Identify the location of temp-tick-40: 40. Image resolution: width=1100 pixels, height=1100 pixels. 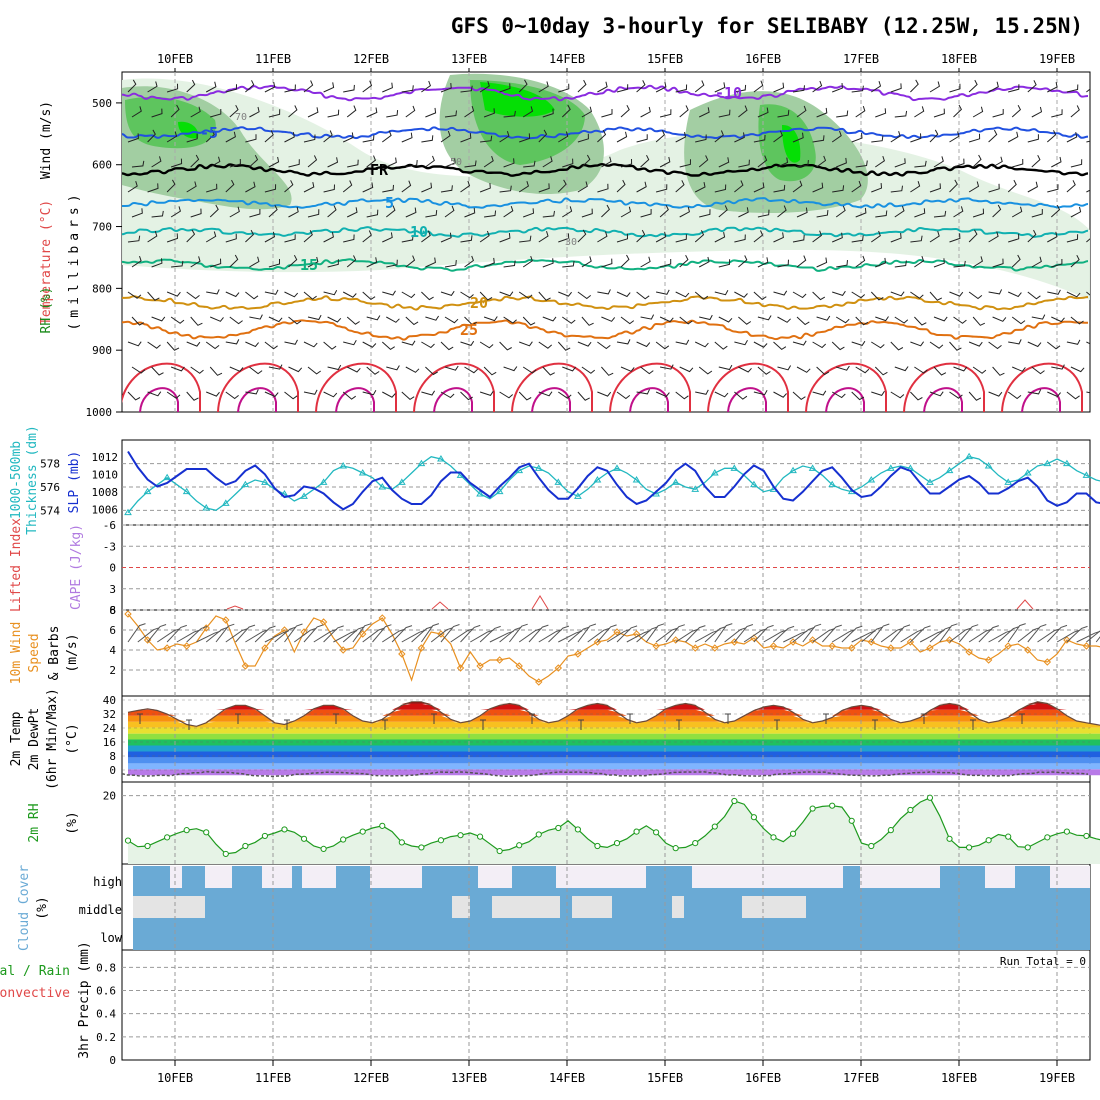
(109, 700).